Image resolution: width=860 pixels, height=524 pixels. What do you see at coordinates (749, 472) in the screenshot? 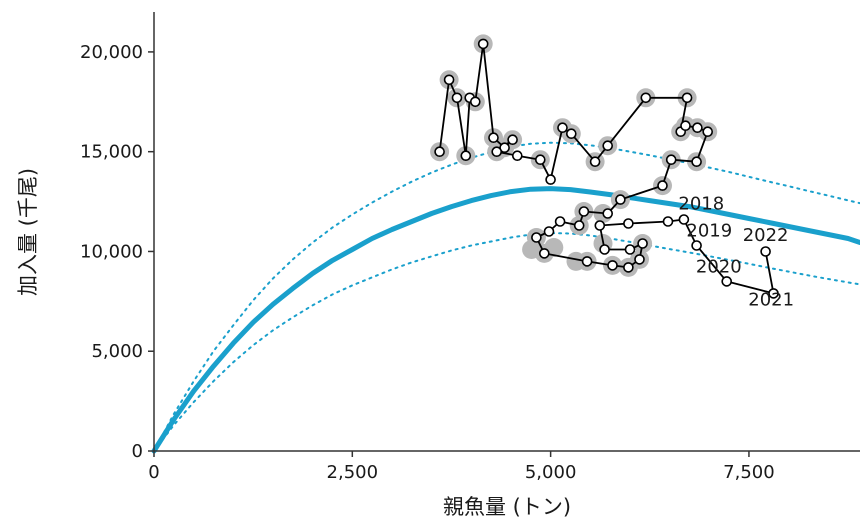
I see `x-tick-label: 7,500` at bounding box center [749, 472].